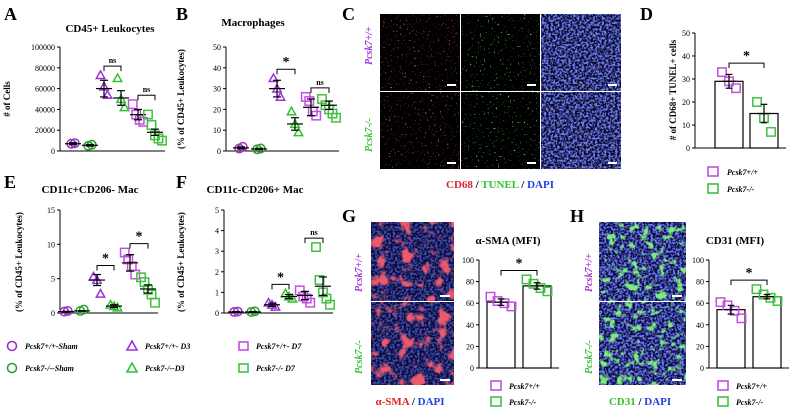 The height and width of the screenshot is (413, 795). I want to click on legend-label-ko-d3: Pcsk7-/--D3, so click(165, 368).